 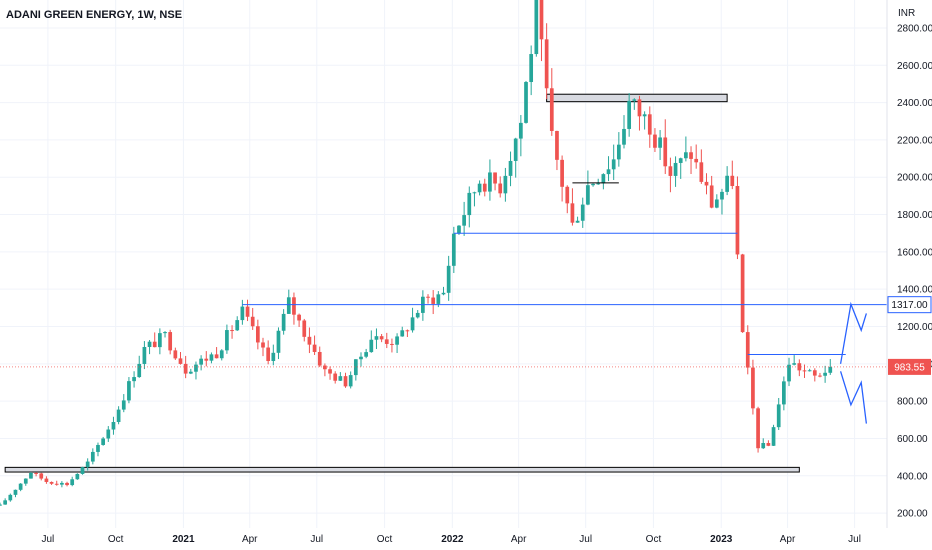 I want to click on projection-arrow, so click(x=853, y=332).